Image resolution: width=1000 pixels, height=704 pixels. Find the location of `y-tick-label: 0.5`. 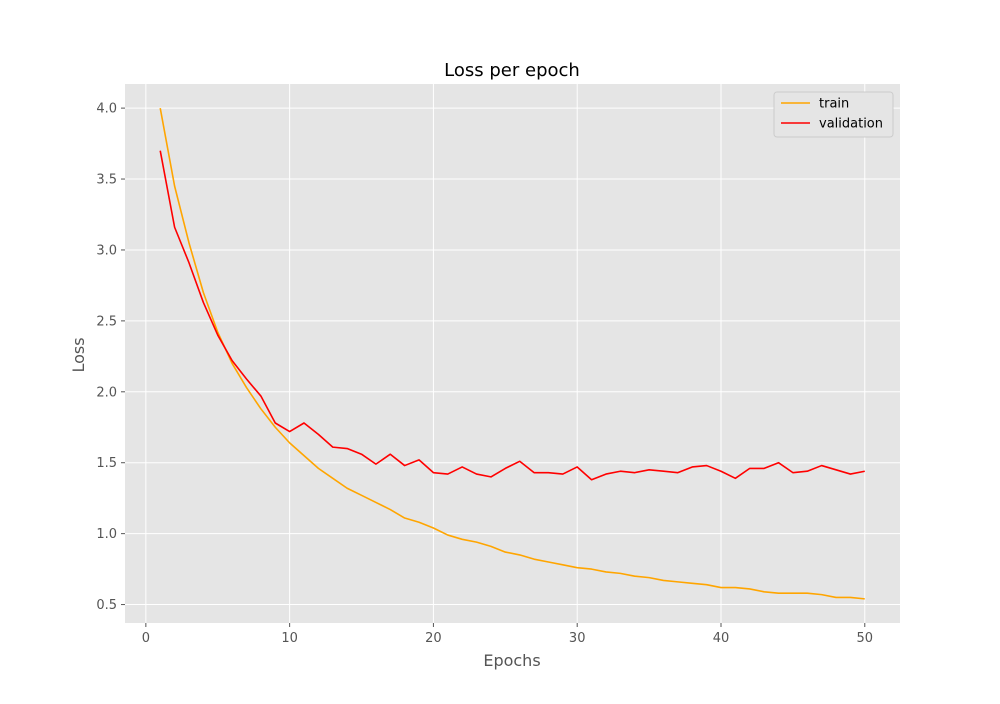

y-tick-label: 0.5 is located at coordinates (106, 605).